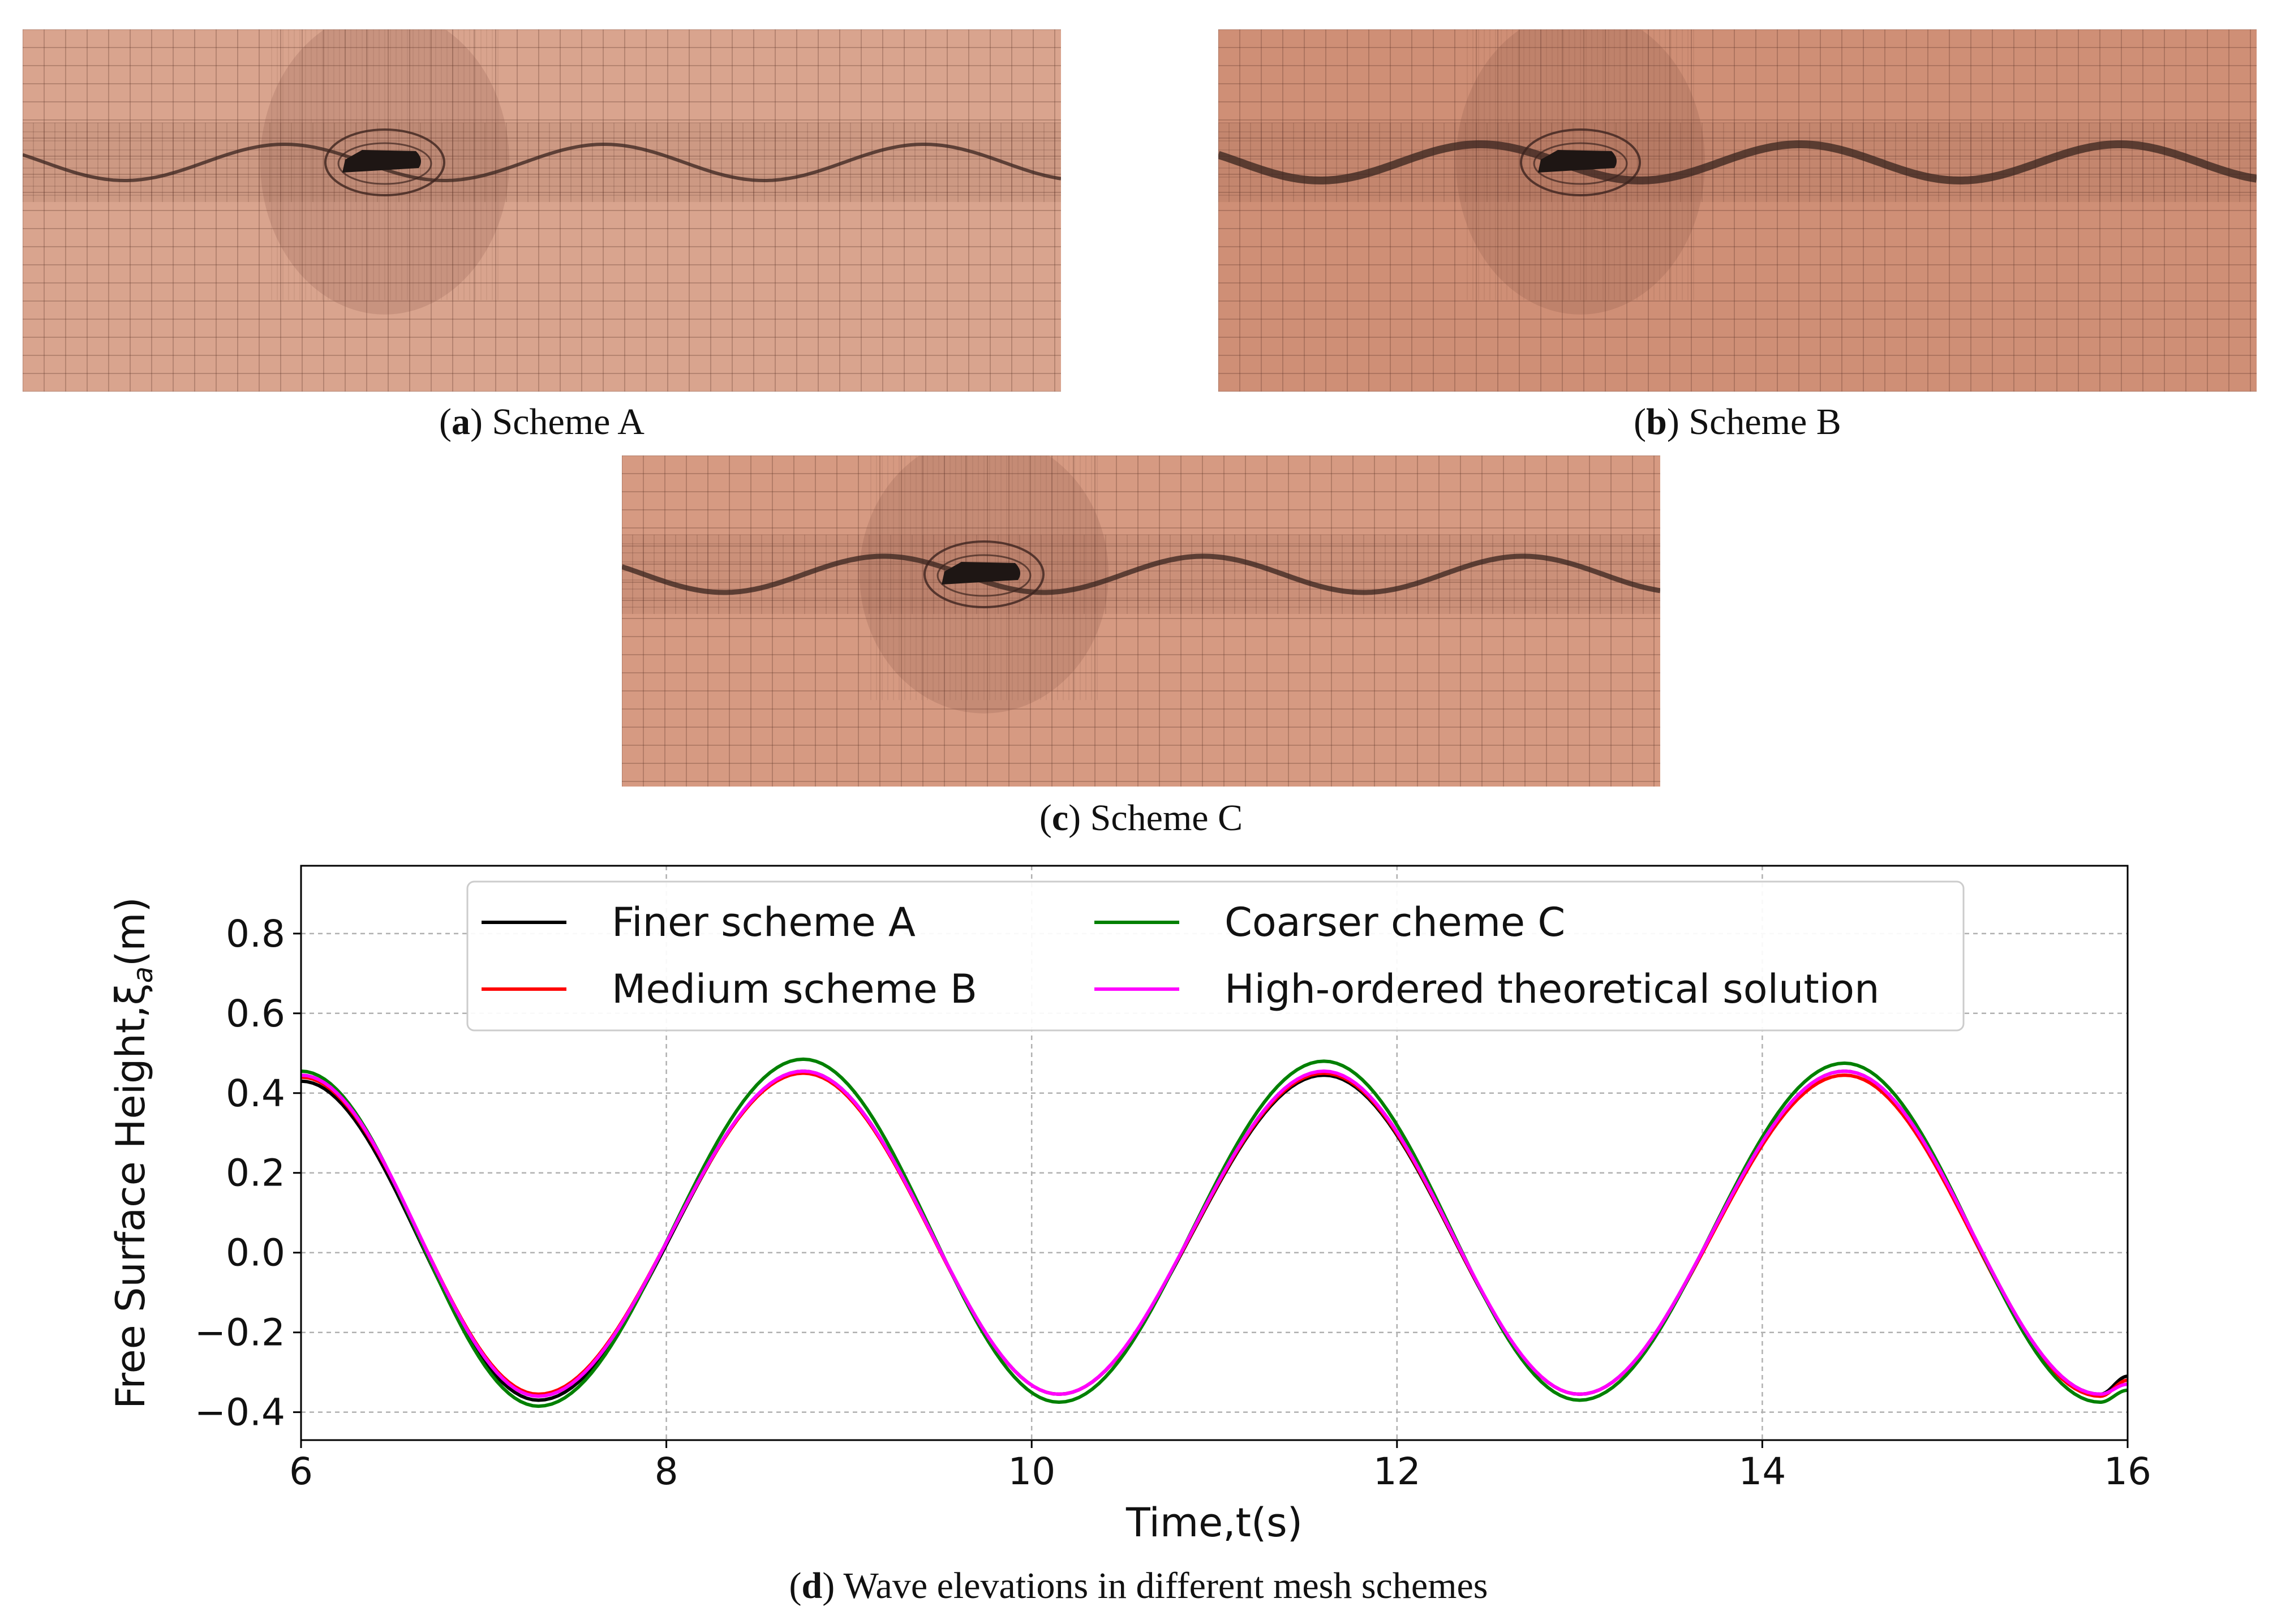 The width and height of the screenshot is (2277, 1624). What do you see at coordinates (1738, 421) in the screenshot?
I see `caption-b: (b) Scheme B` at bounding box center [1738, 421].